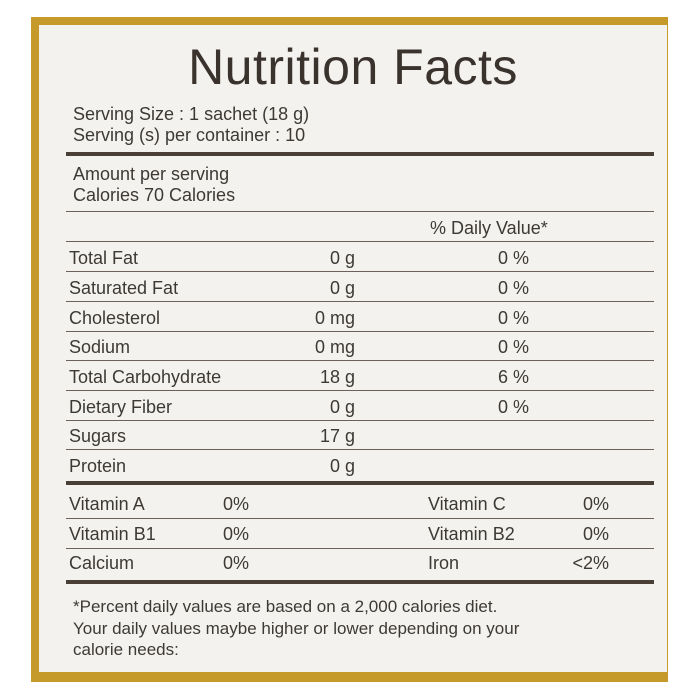 This screenshot has width=700, height=700. What do you see at coordinates (471, 534) in the screenshot?
I see `vitamin-name: Vitamin B2` at bounding box center [471, 534].